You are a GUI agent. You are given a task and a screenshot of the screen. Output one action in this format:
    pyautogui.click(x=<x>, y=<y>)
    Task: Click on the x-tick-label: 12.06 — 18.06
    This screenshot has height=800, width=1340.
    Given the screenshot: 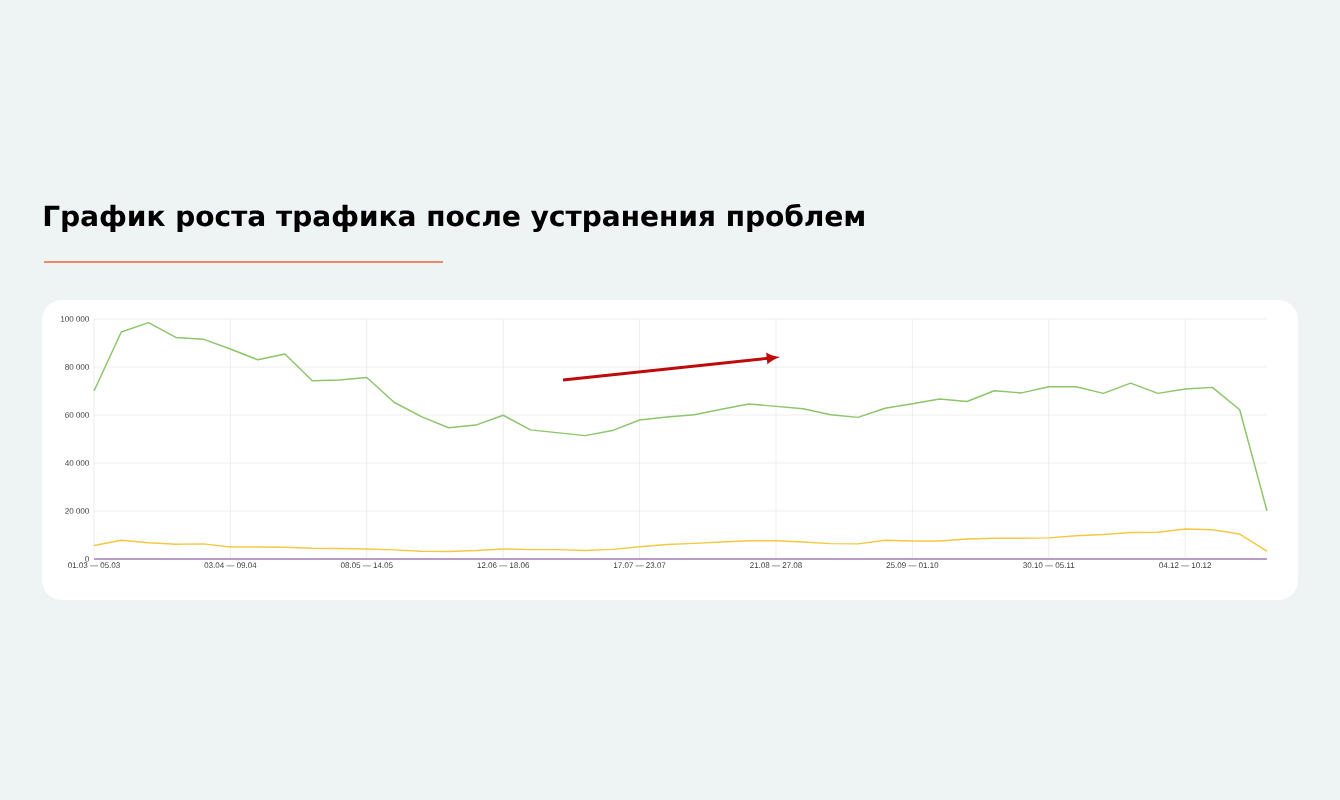 What is the action you would take?
    pyautogui.click(x=503, y=565)
    